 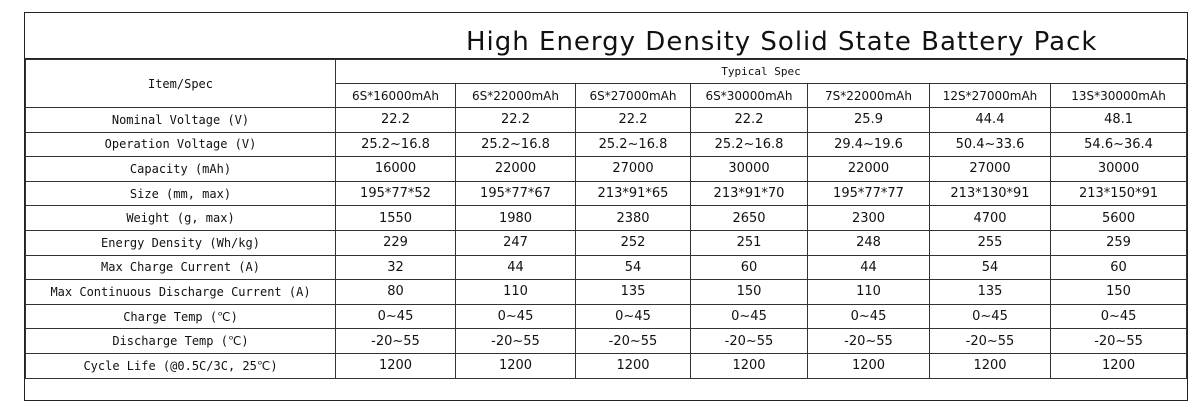 I want to click on model-header: 6S*27000mAh, so click(x=633, y=95).